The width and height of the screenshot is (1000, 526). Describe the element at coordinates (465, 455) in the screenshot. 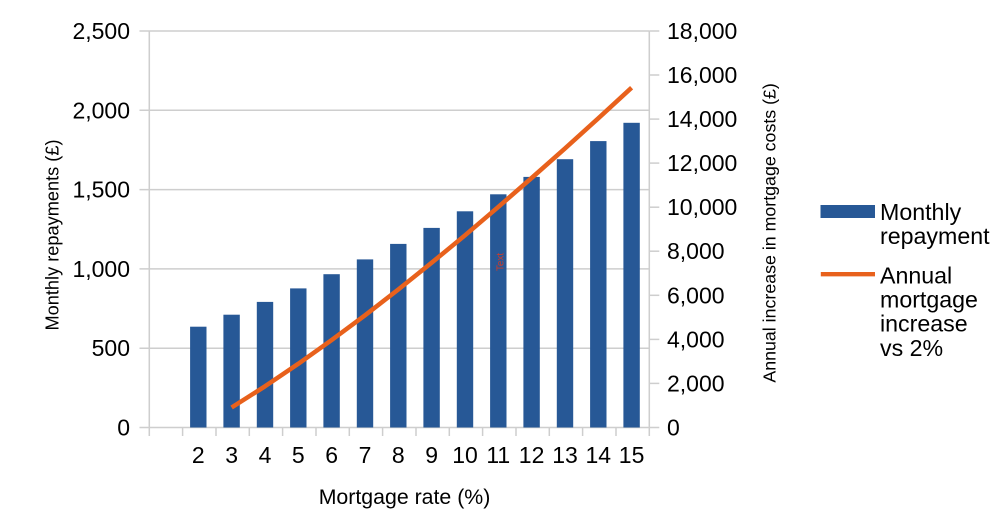

I see `svg-text: 10` at that location.